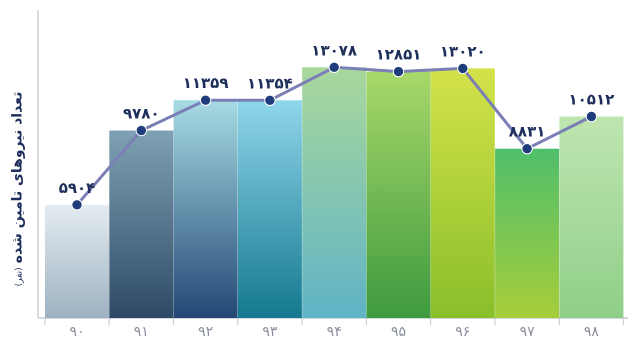 The image size is (632, 345). Describe the element at coordinates (334, 332) in the screenshot. I see `x-tick-label-4: ۹۴` at that location.